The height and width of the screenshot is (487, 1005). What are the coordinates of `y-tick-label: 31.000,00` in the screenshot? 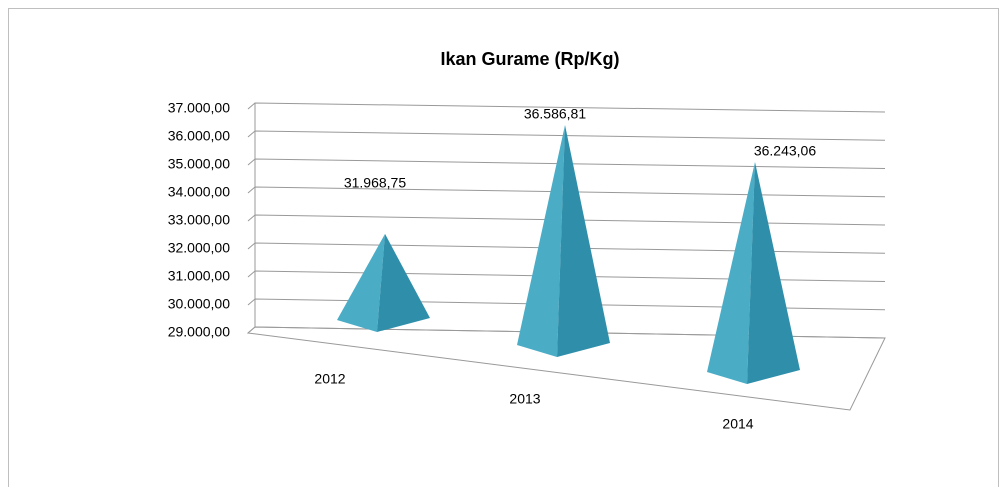 It's located at (199, 276).